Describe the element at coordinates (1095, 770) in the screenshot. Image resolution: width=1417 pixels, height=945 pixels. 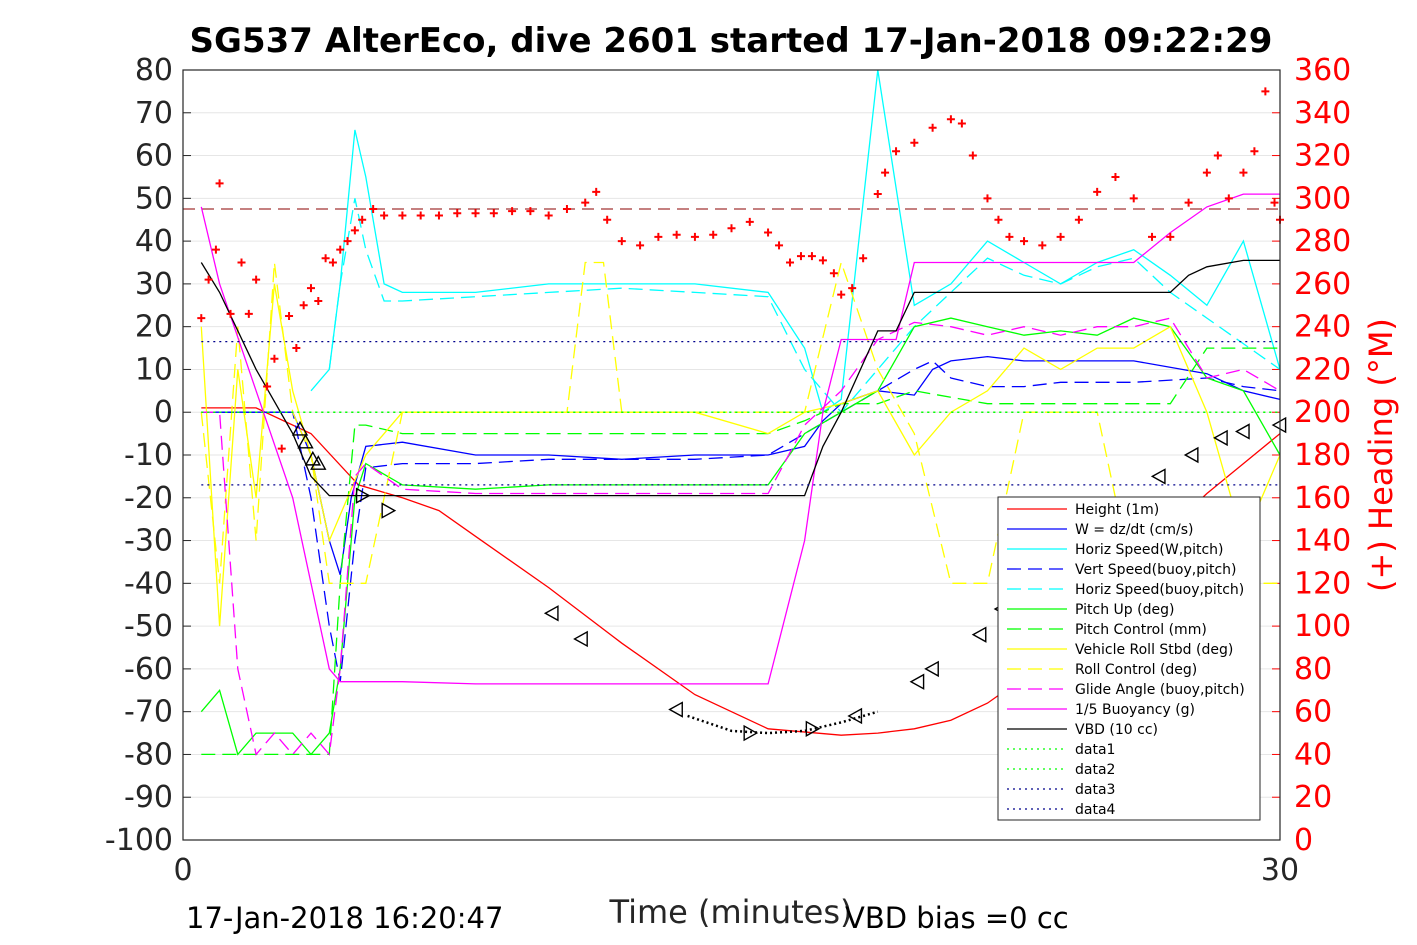
I see `legend-label: data2` at that location.